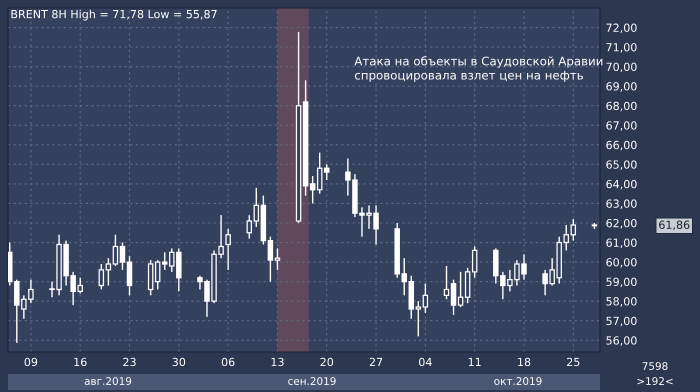 This screenshot has width=700, height=392. I want to click on text: авг.2019, so click(108, 381).